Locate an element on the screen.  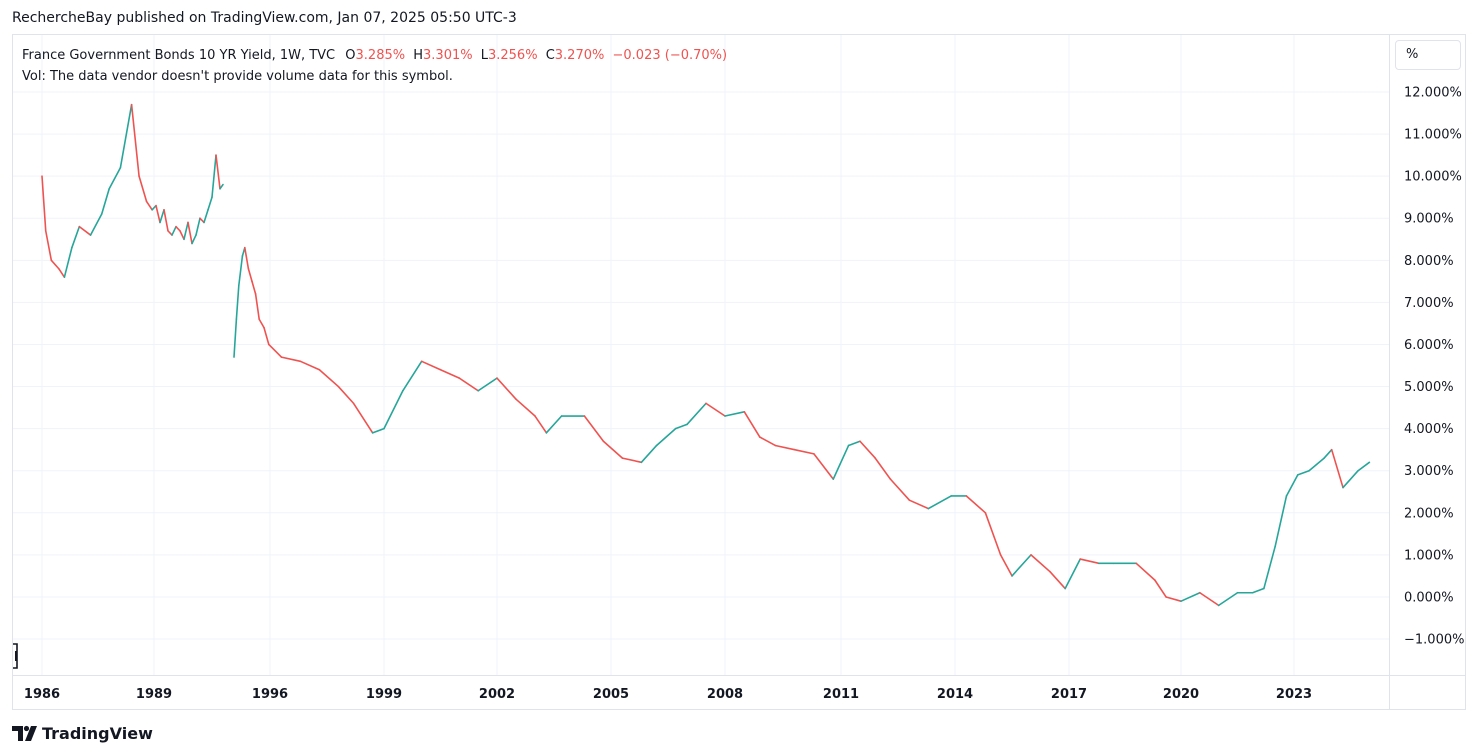
y-tick-label: 11.000% is located at coordinates (1433, 135).